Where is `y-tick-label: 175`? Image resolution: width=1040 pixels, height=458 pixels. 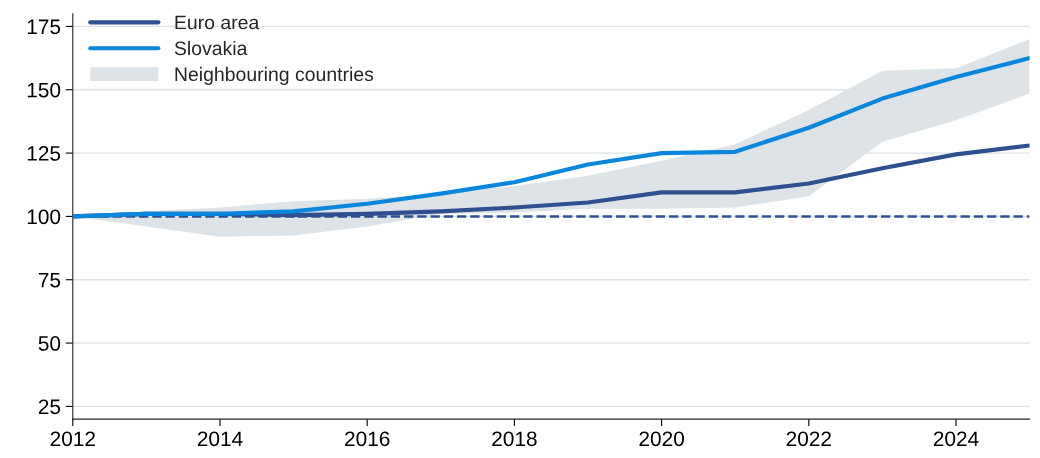 y-tick-label: 175 is located at coordinates (44, 27).